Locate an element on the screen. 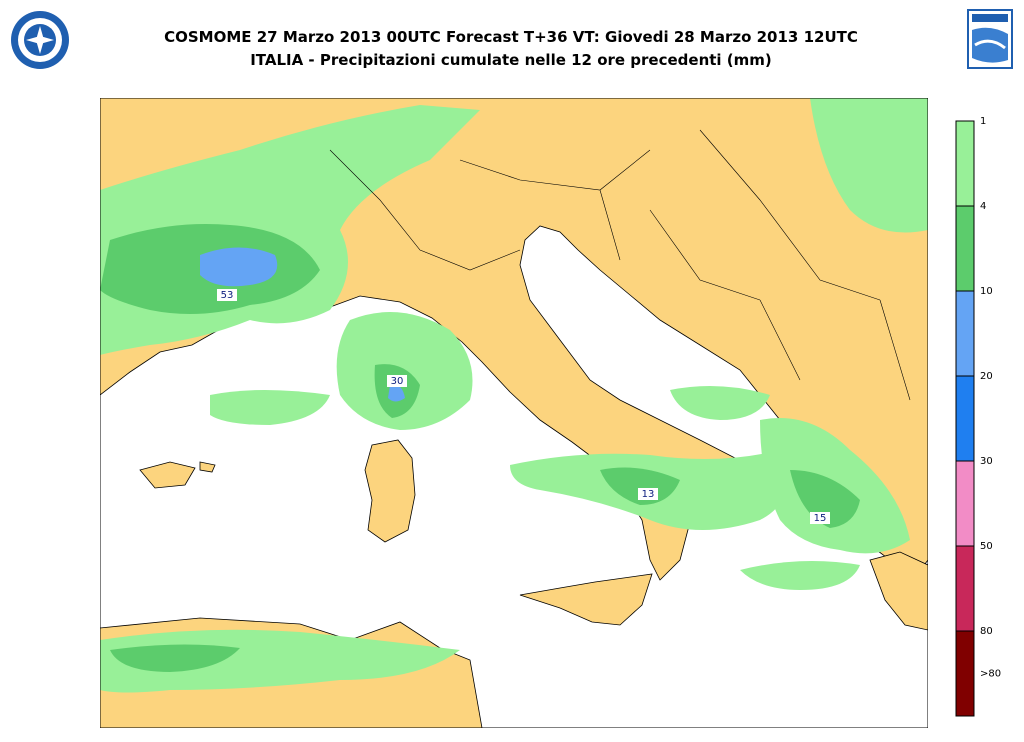 Image resolution: width=1024 pixels, height=742 pixels. map-label: 13 is located at coordinates (648, 494).